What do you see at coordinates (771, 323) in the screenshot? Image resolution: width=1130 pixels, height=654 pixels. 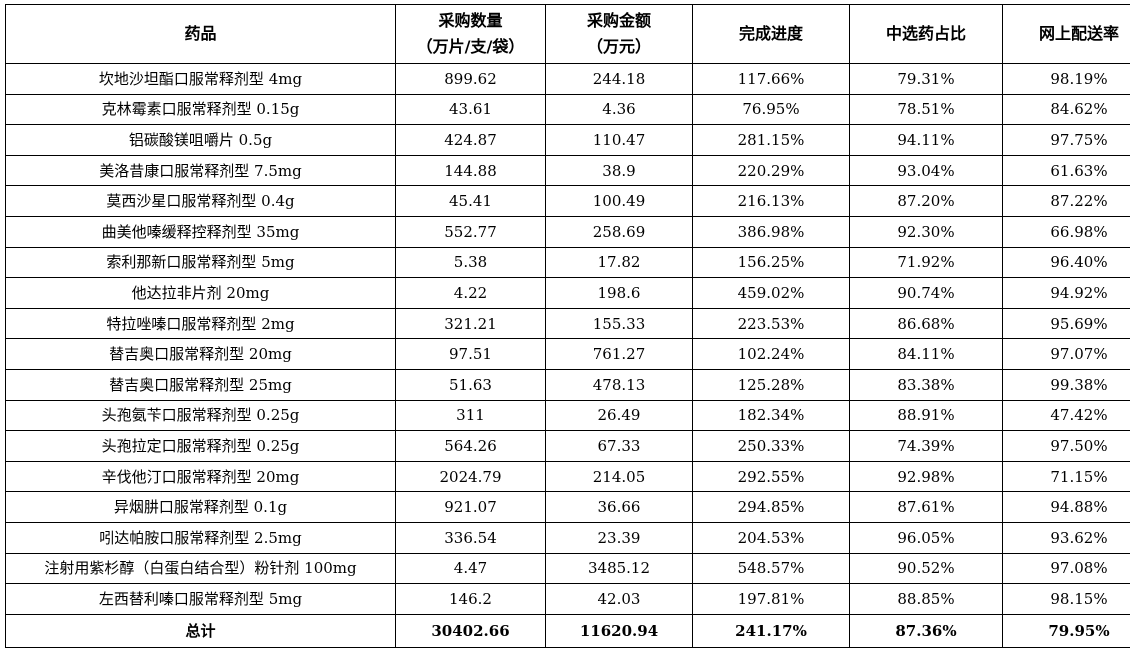 I see `cell-progress: 223.53%` at bounding box center [771, 323].